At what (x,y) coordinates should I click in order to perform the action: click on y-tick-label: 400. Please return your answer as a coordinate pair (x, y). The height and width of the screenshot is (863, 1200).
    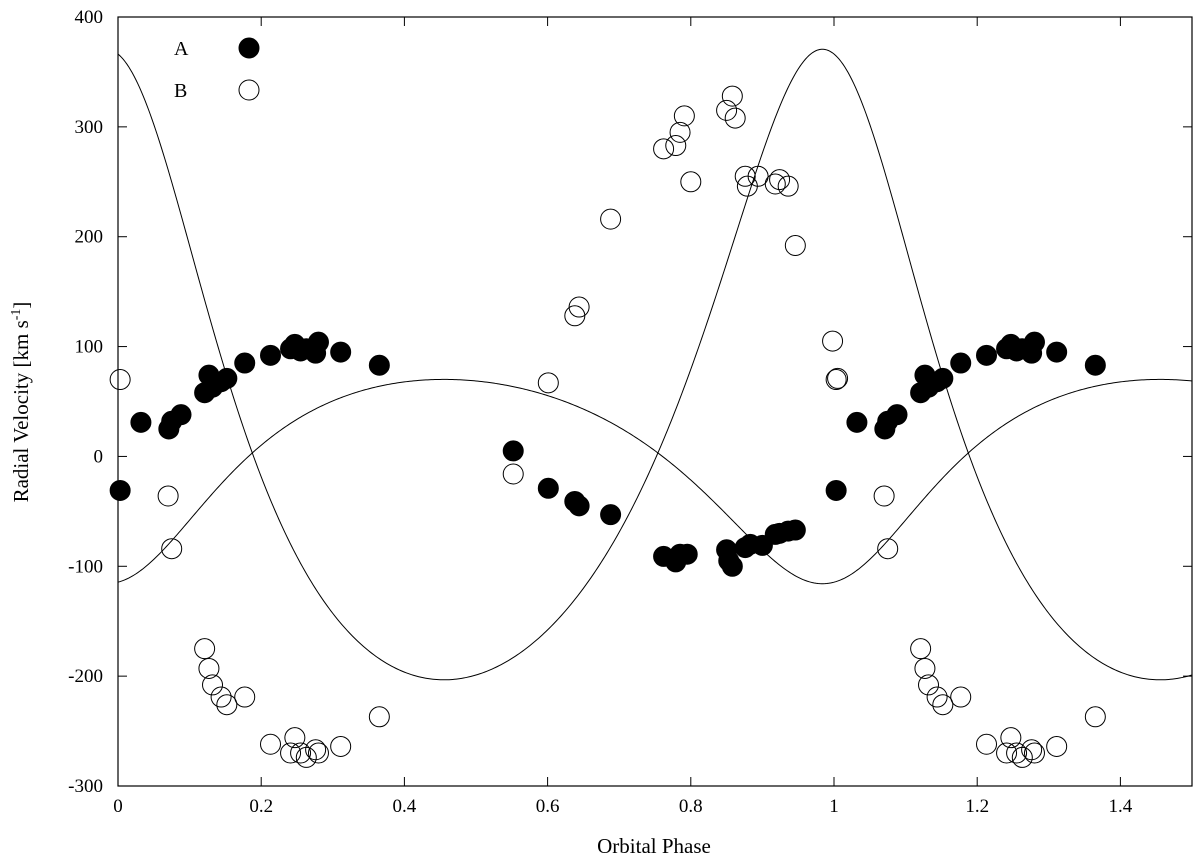
    Looking at the image, I should click on (89, 17).